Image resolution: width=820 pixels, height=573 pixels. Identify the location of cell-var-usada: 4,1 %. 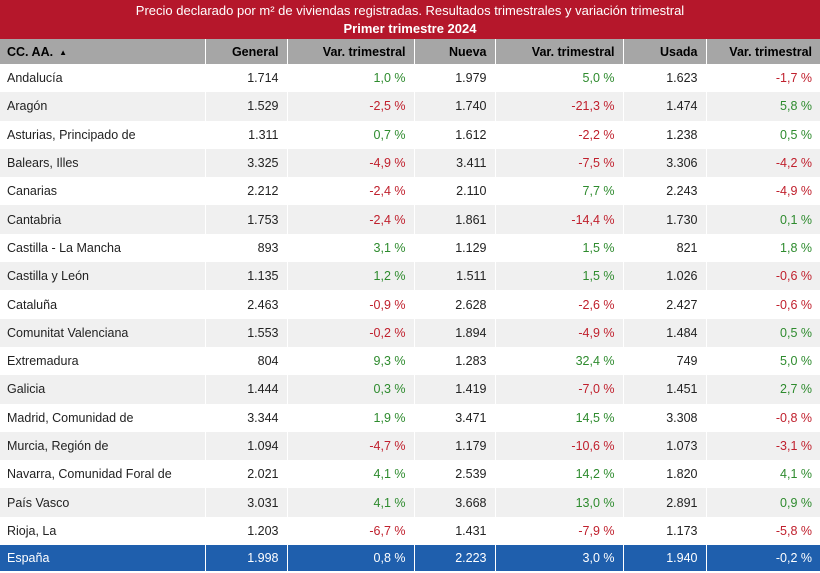
(762, 474).